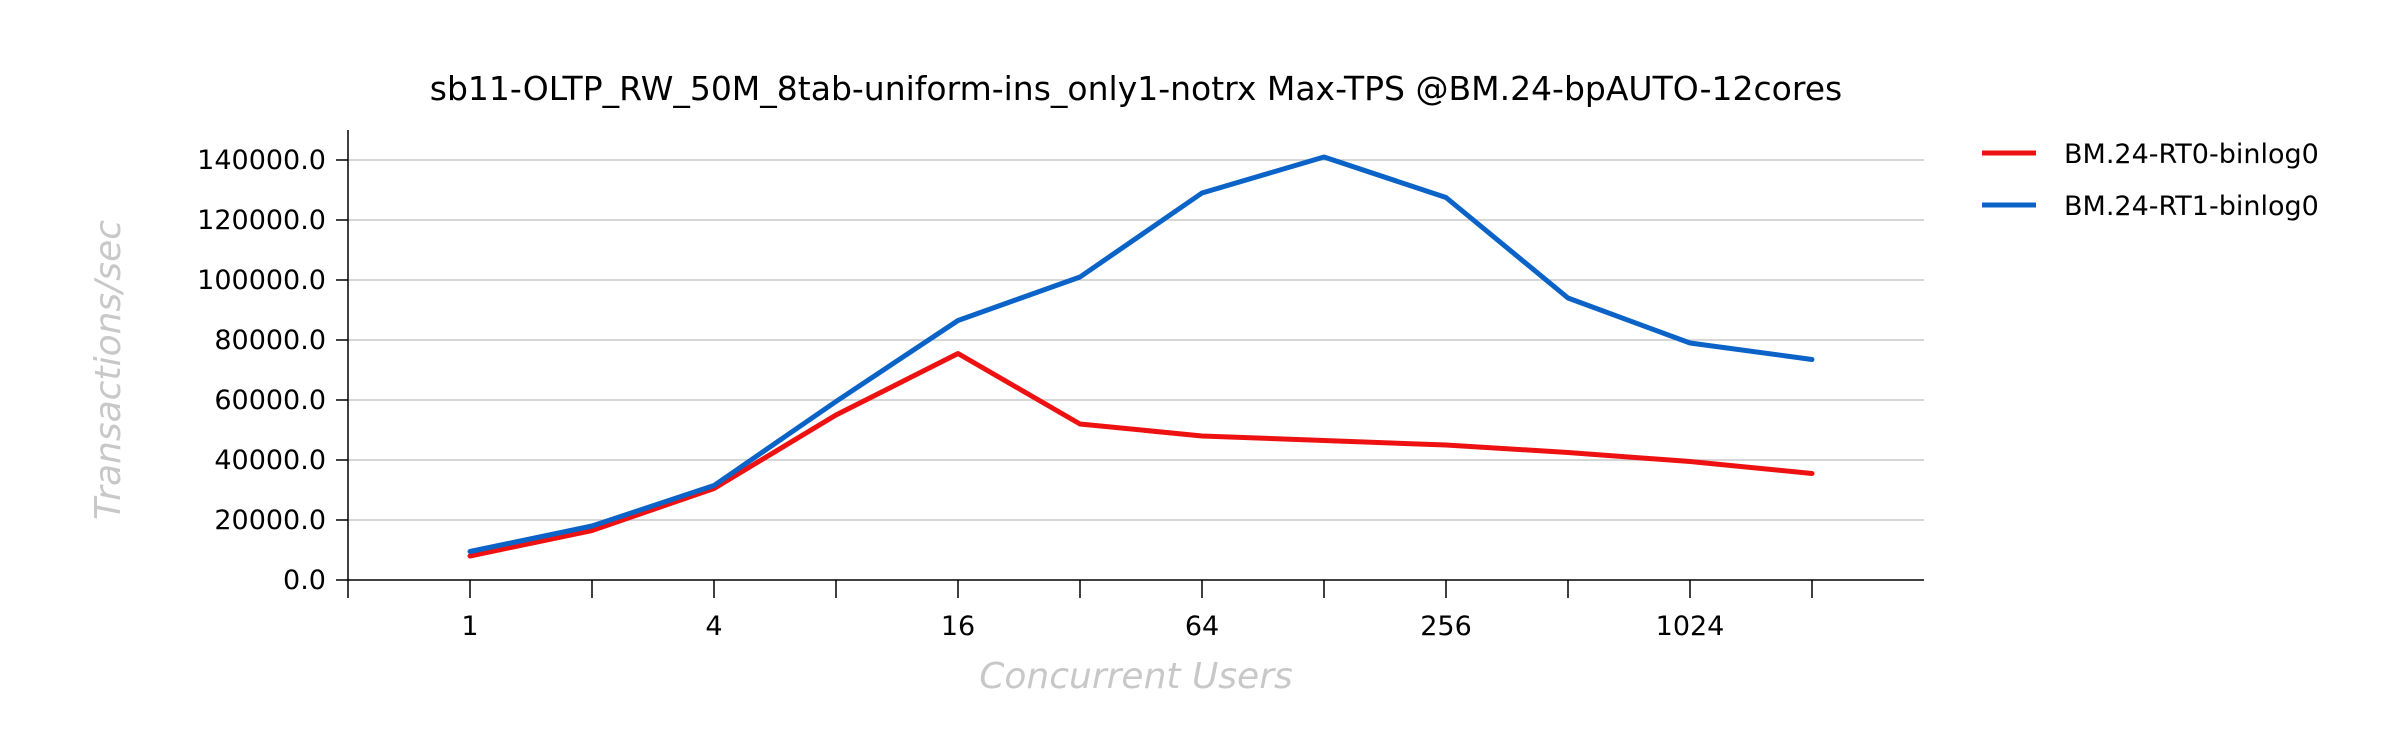 The height and width of the screenshot is (748, 2400). What do you see at coordinates (469, 626) in the screenshot?
I see `x-tick-label: 1` at bounding box center [469, 626].